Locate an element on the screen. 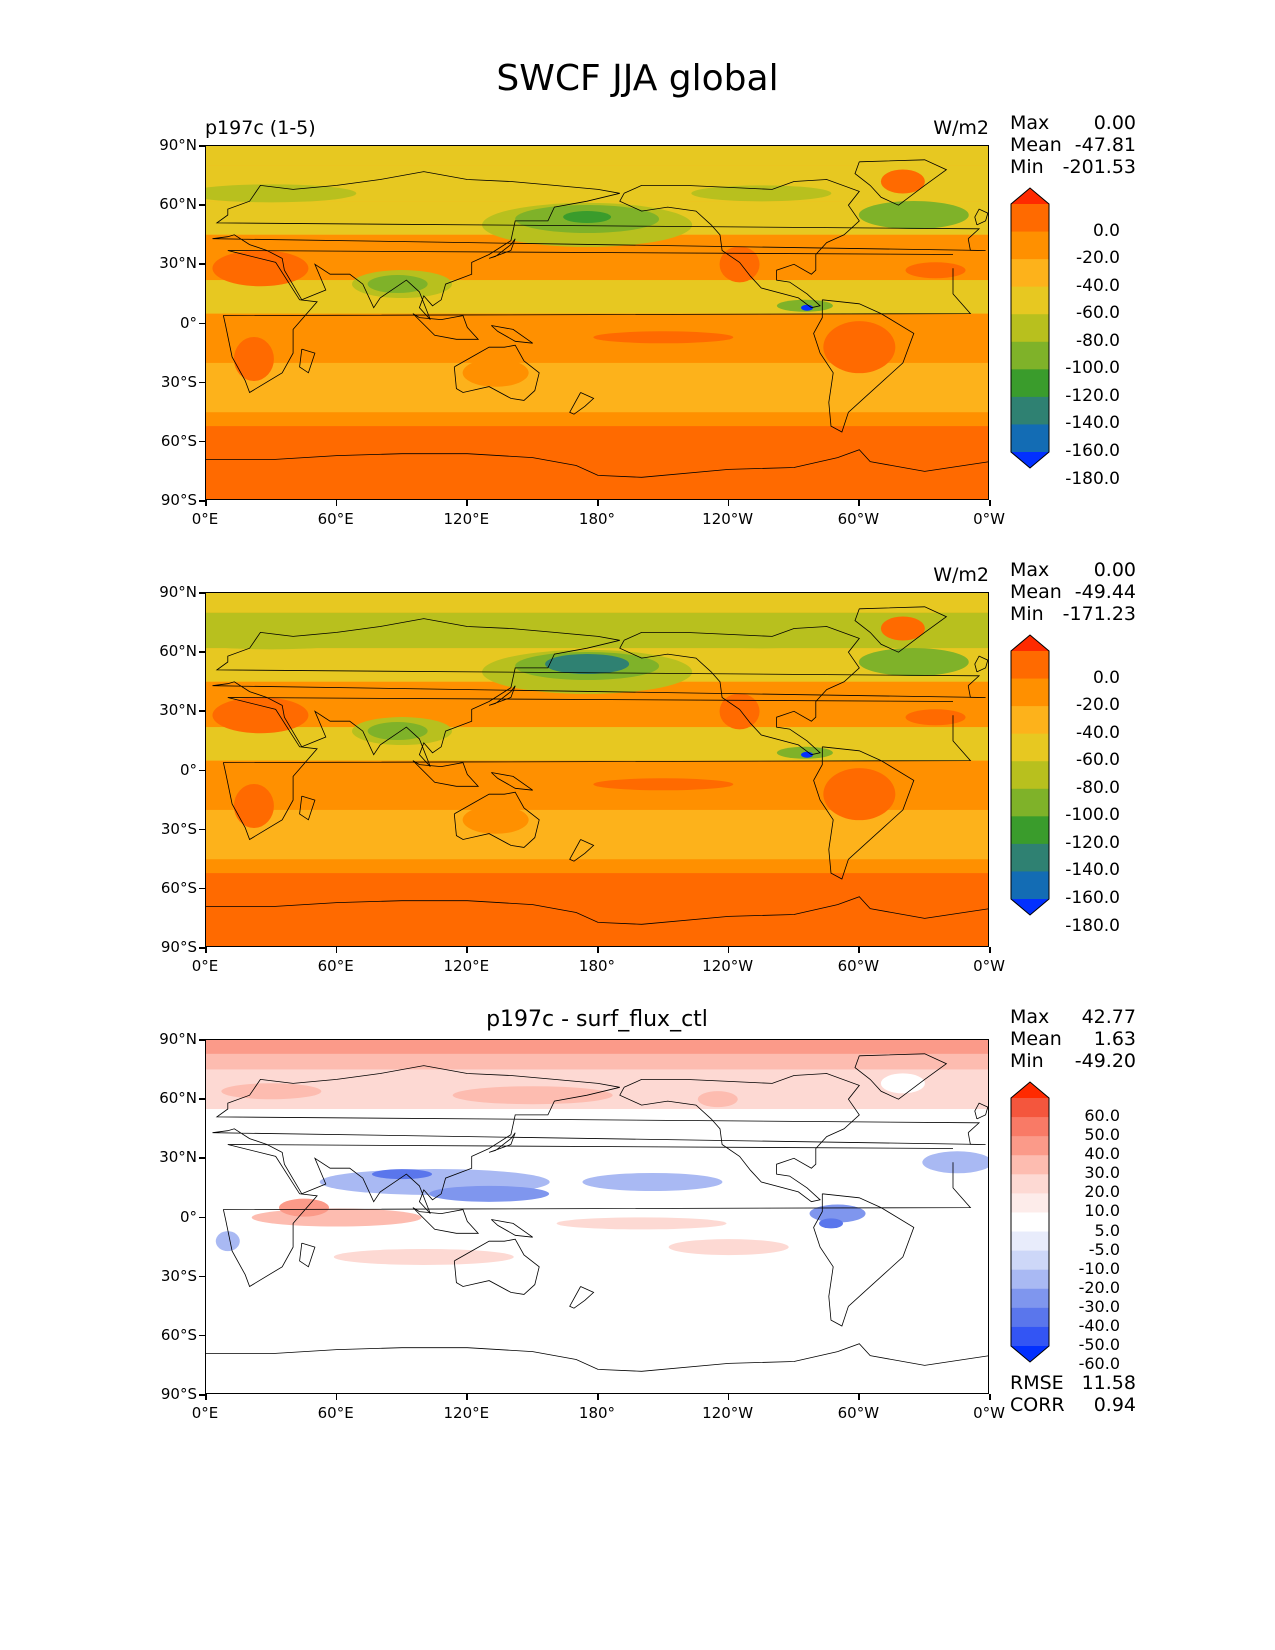 The height and width of the screenshot is (1650, 1275). x-tick-label: 0°W is located at coordinates (989, 1413).